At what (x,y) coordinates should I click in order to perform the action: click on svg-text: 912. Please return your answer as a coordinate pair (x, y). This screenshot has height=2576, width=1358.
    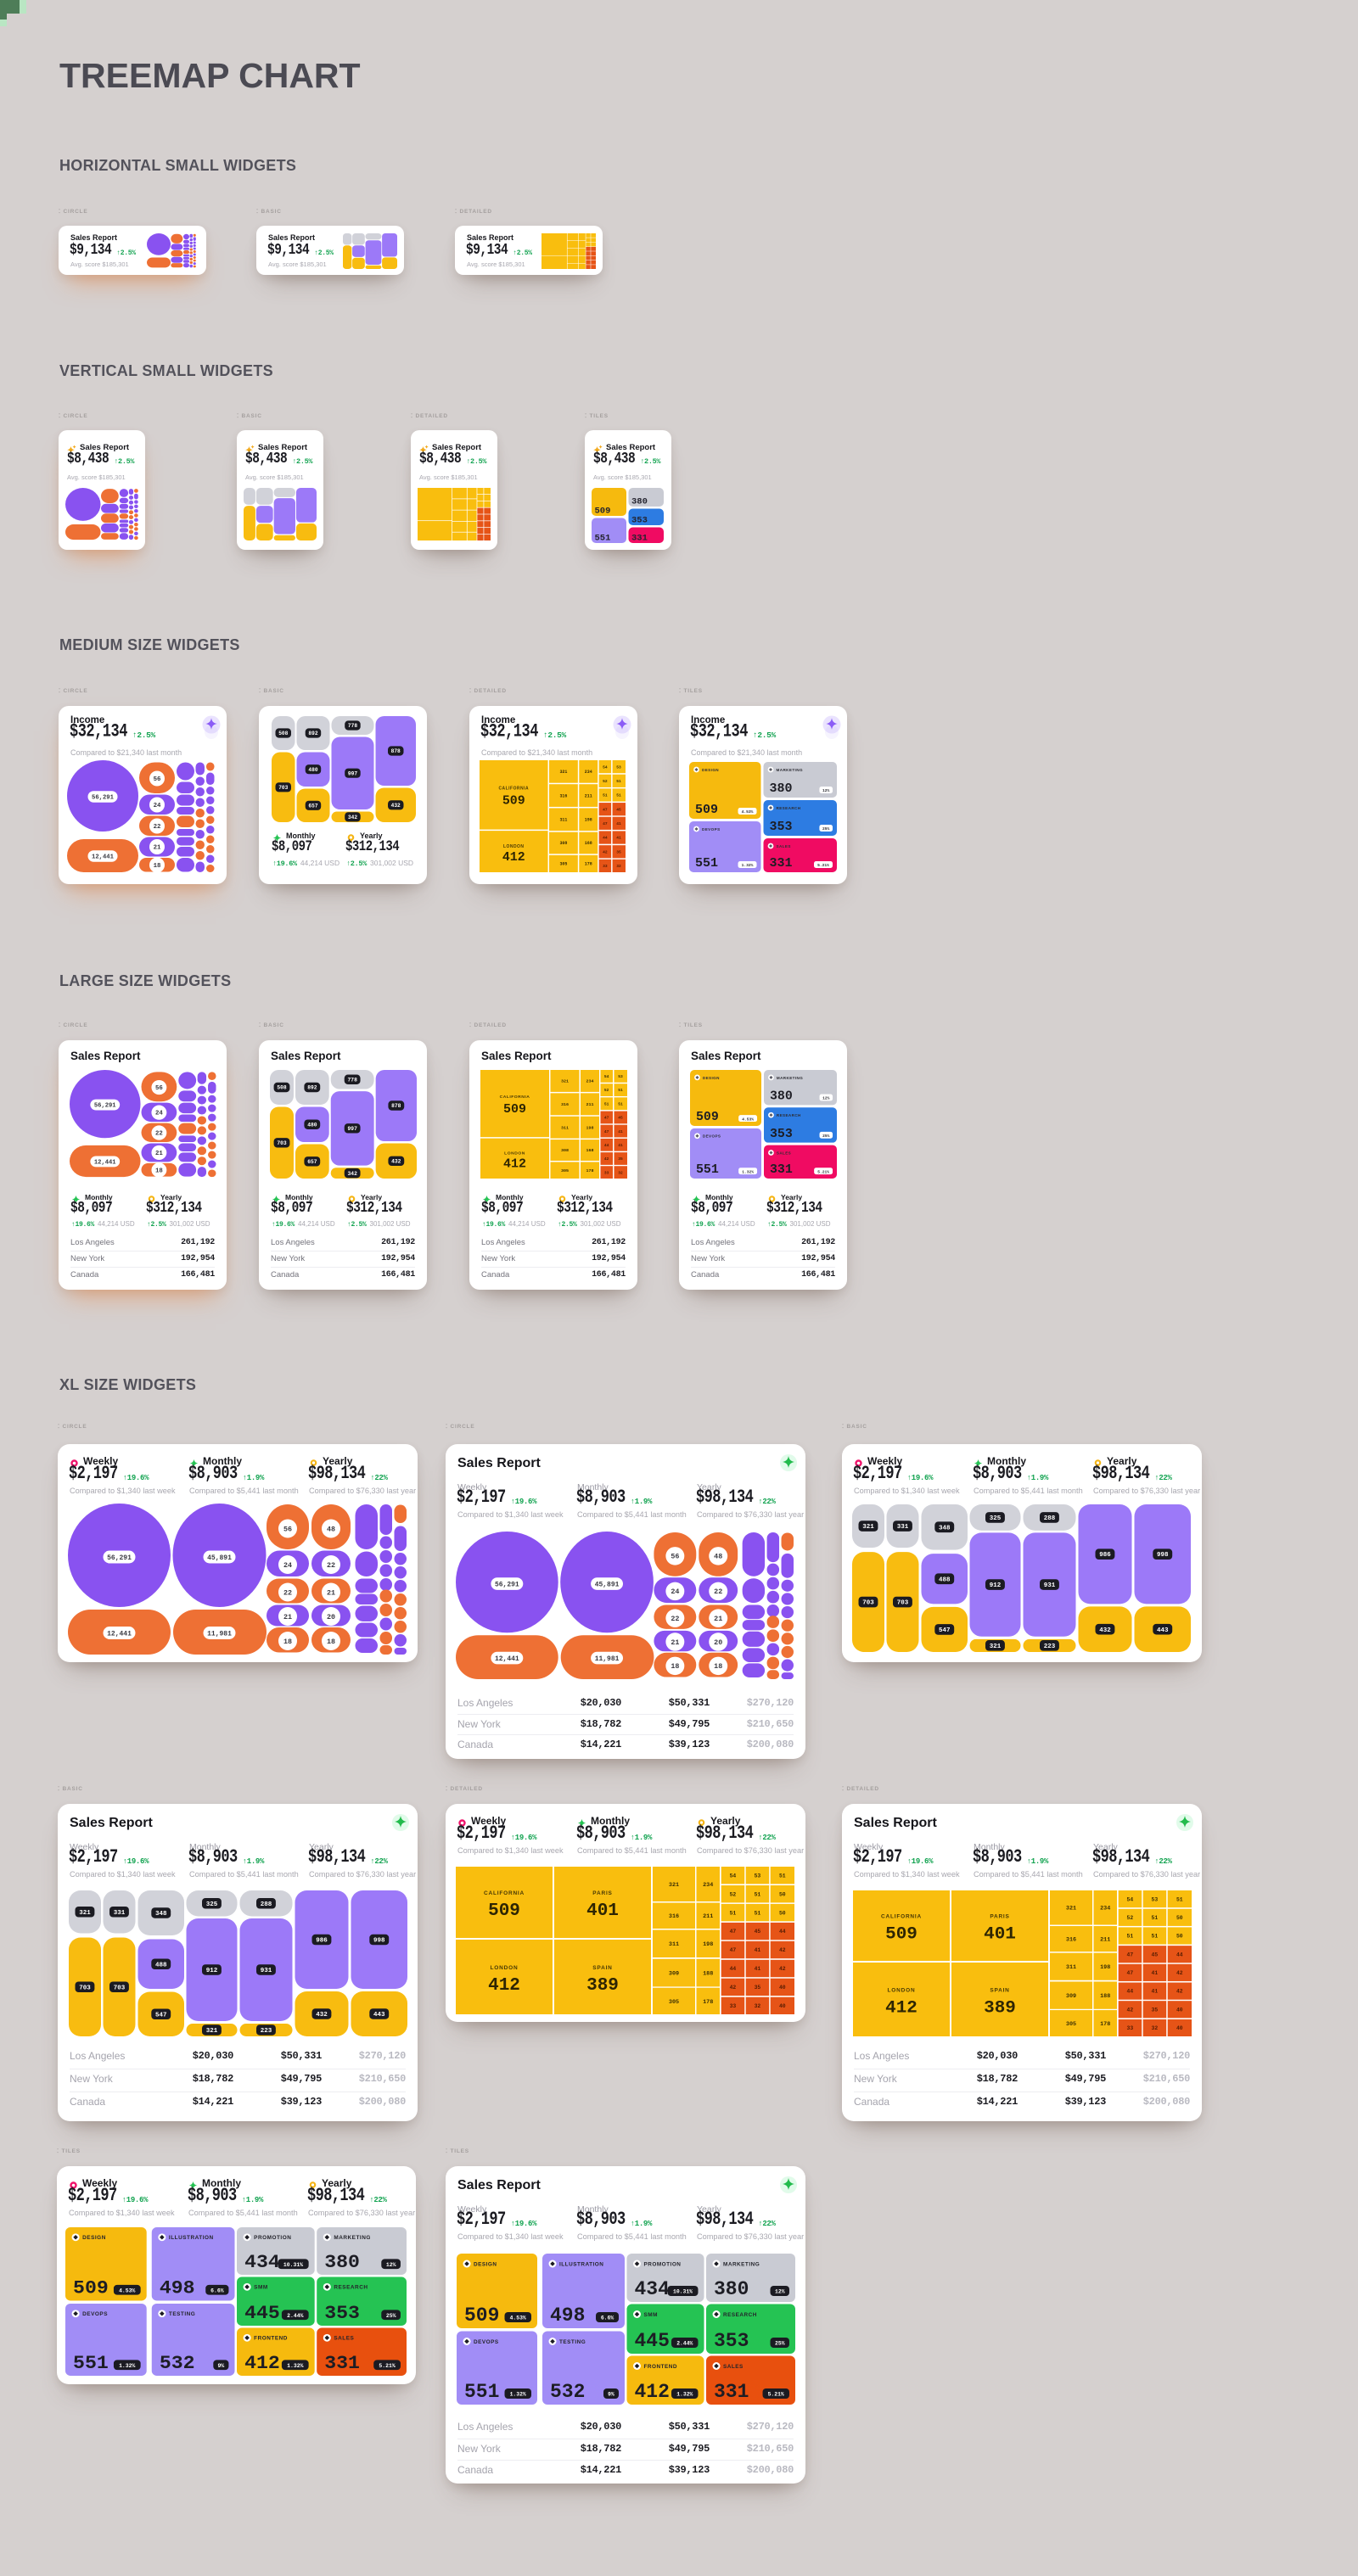
    Looking at the image, I should click on (996, 1585).